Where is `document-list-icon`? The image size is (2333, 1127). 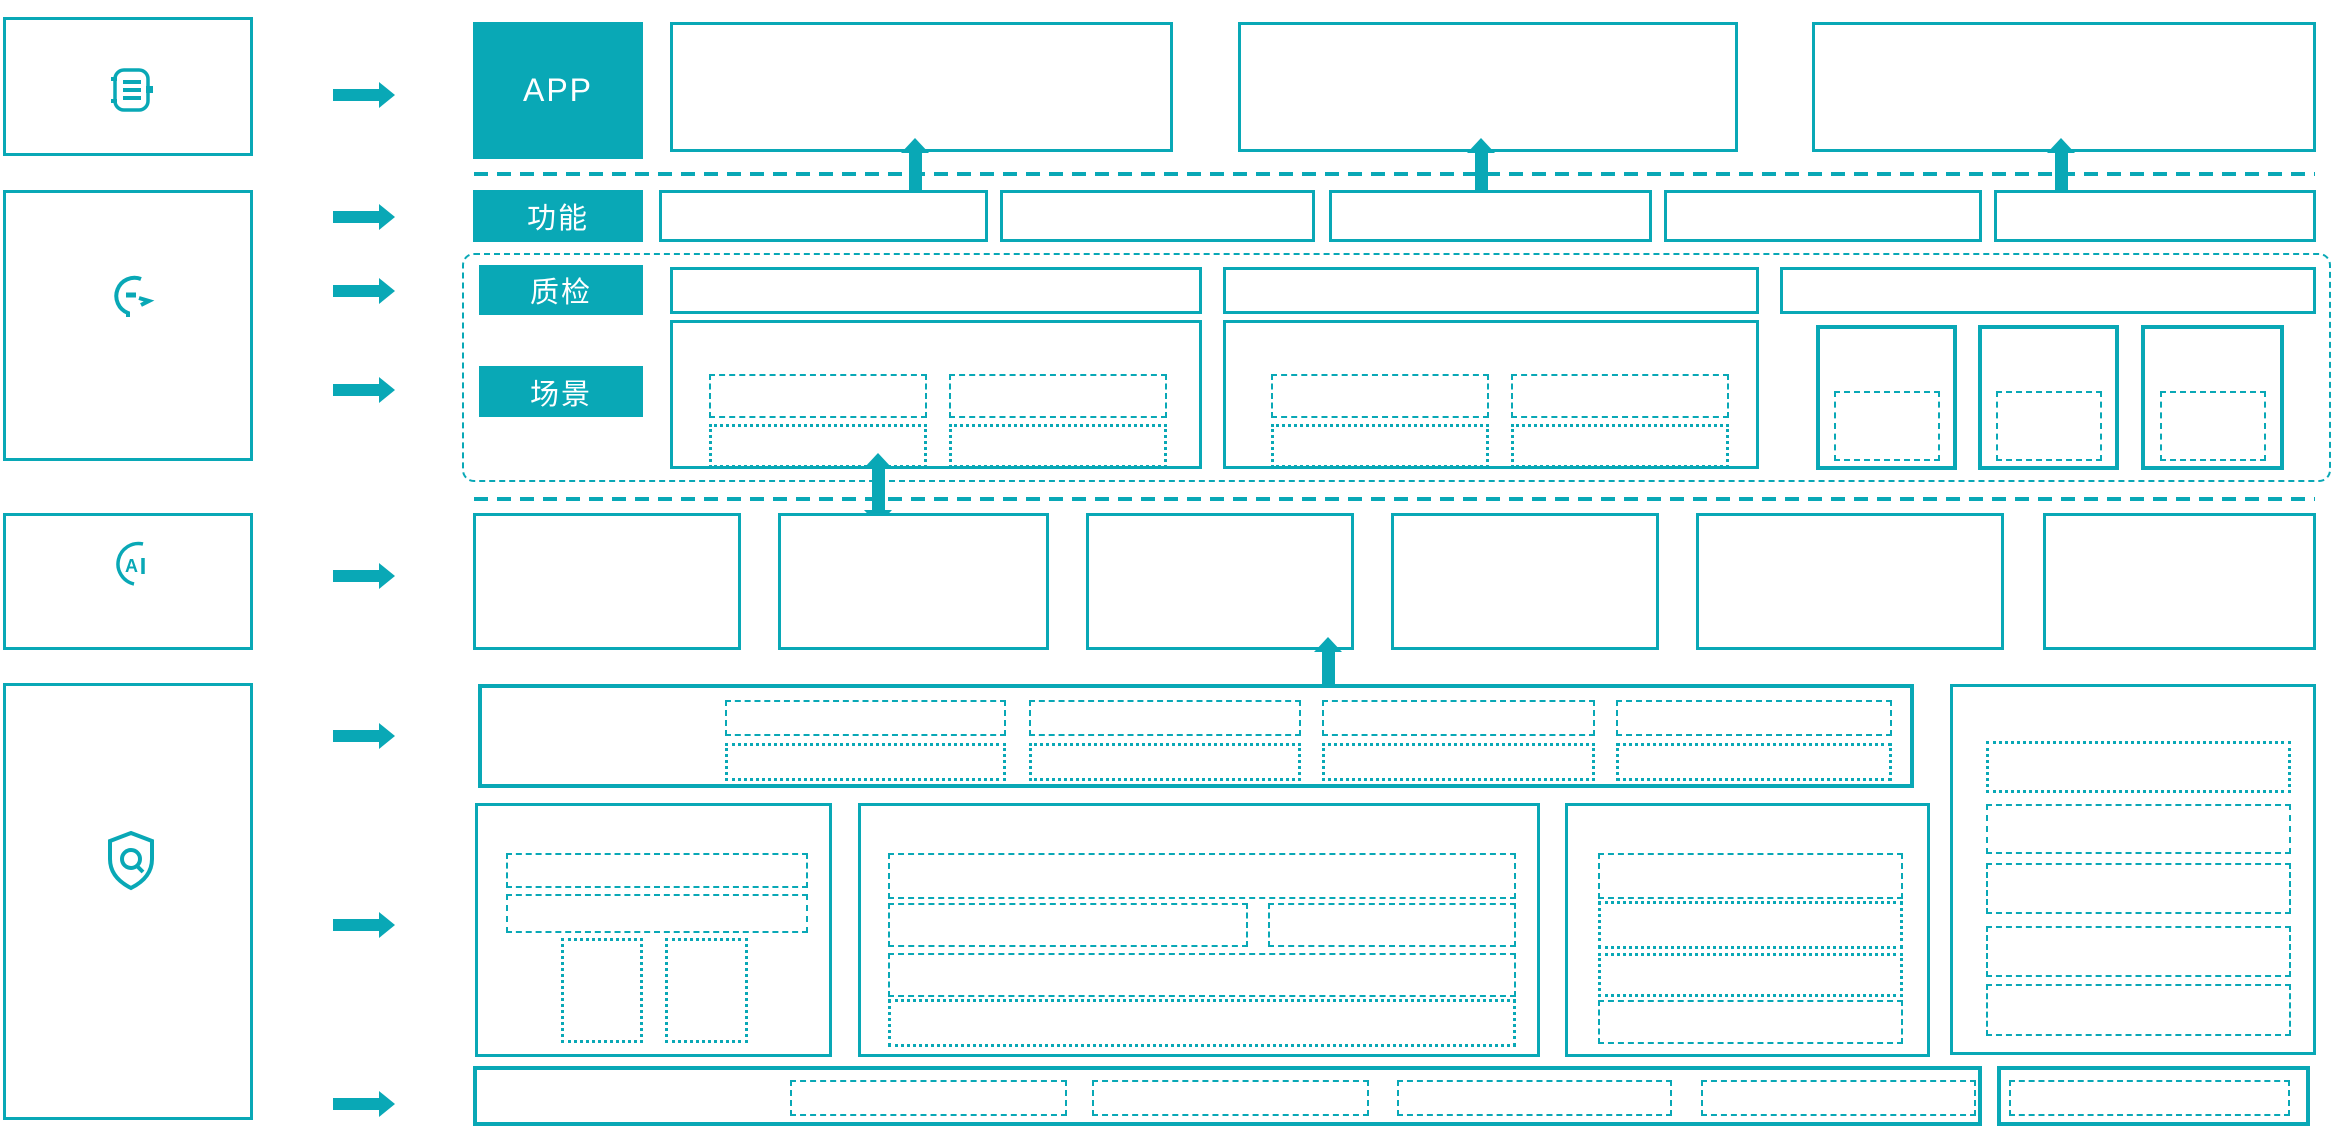 document-list-icon is located at coordinates (131, 90).